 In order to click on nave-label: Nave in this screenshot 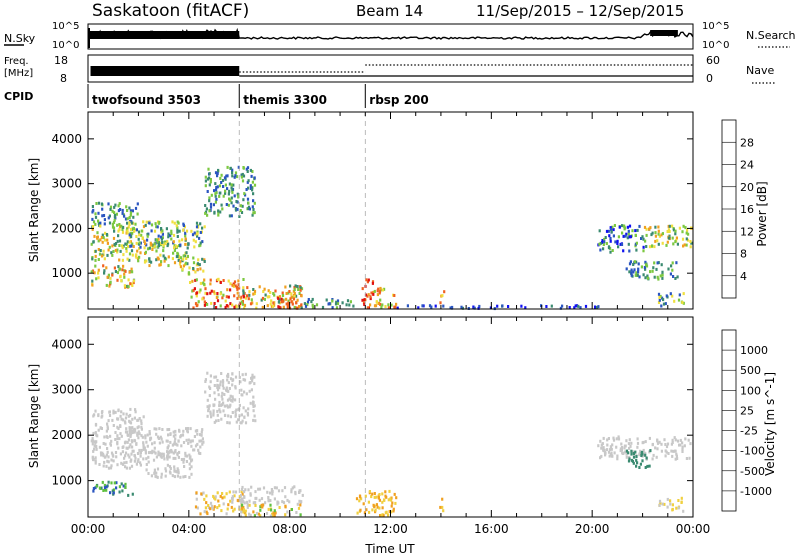, I will do `click(760, 70)`.